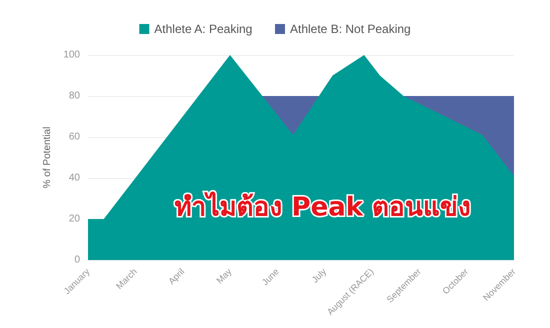 The width and height of the screenshot is (550, 328). Describe the element at coordinates (74, 137) in the screenshot. I see `y-tick-label: 60` at that location.